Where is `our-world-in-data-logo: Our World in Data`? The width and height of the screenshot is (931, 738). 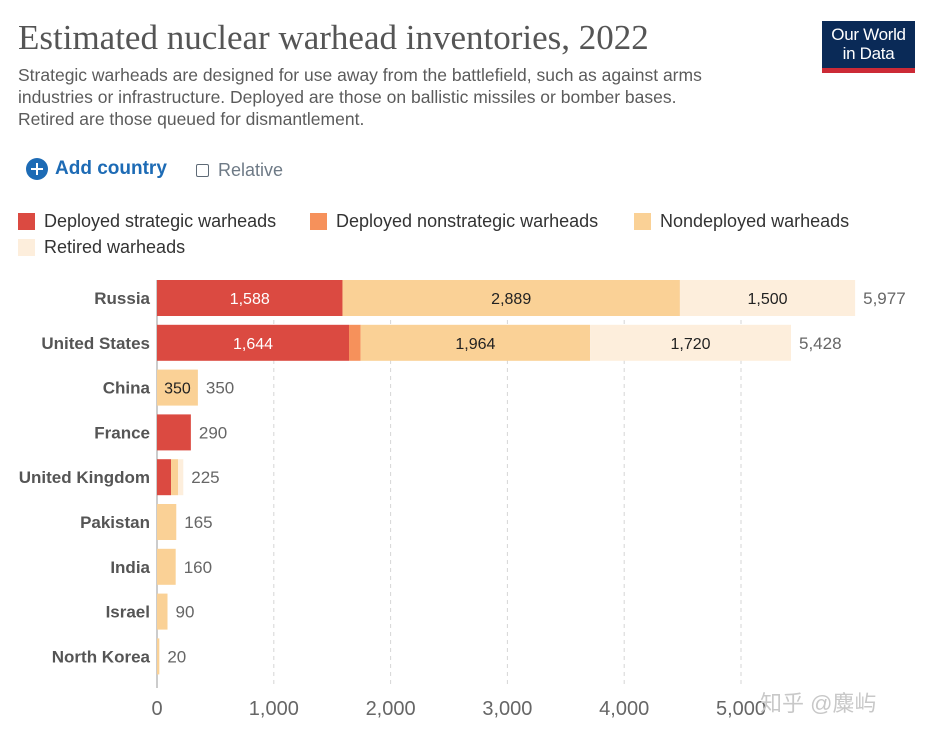 our-world-in-data-logo: Our World in Data is located at coordinates (868, 47).